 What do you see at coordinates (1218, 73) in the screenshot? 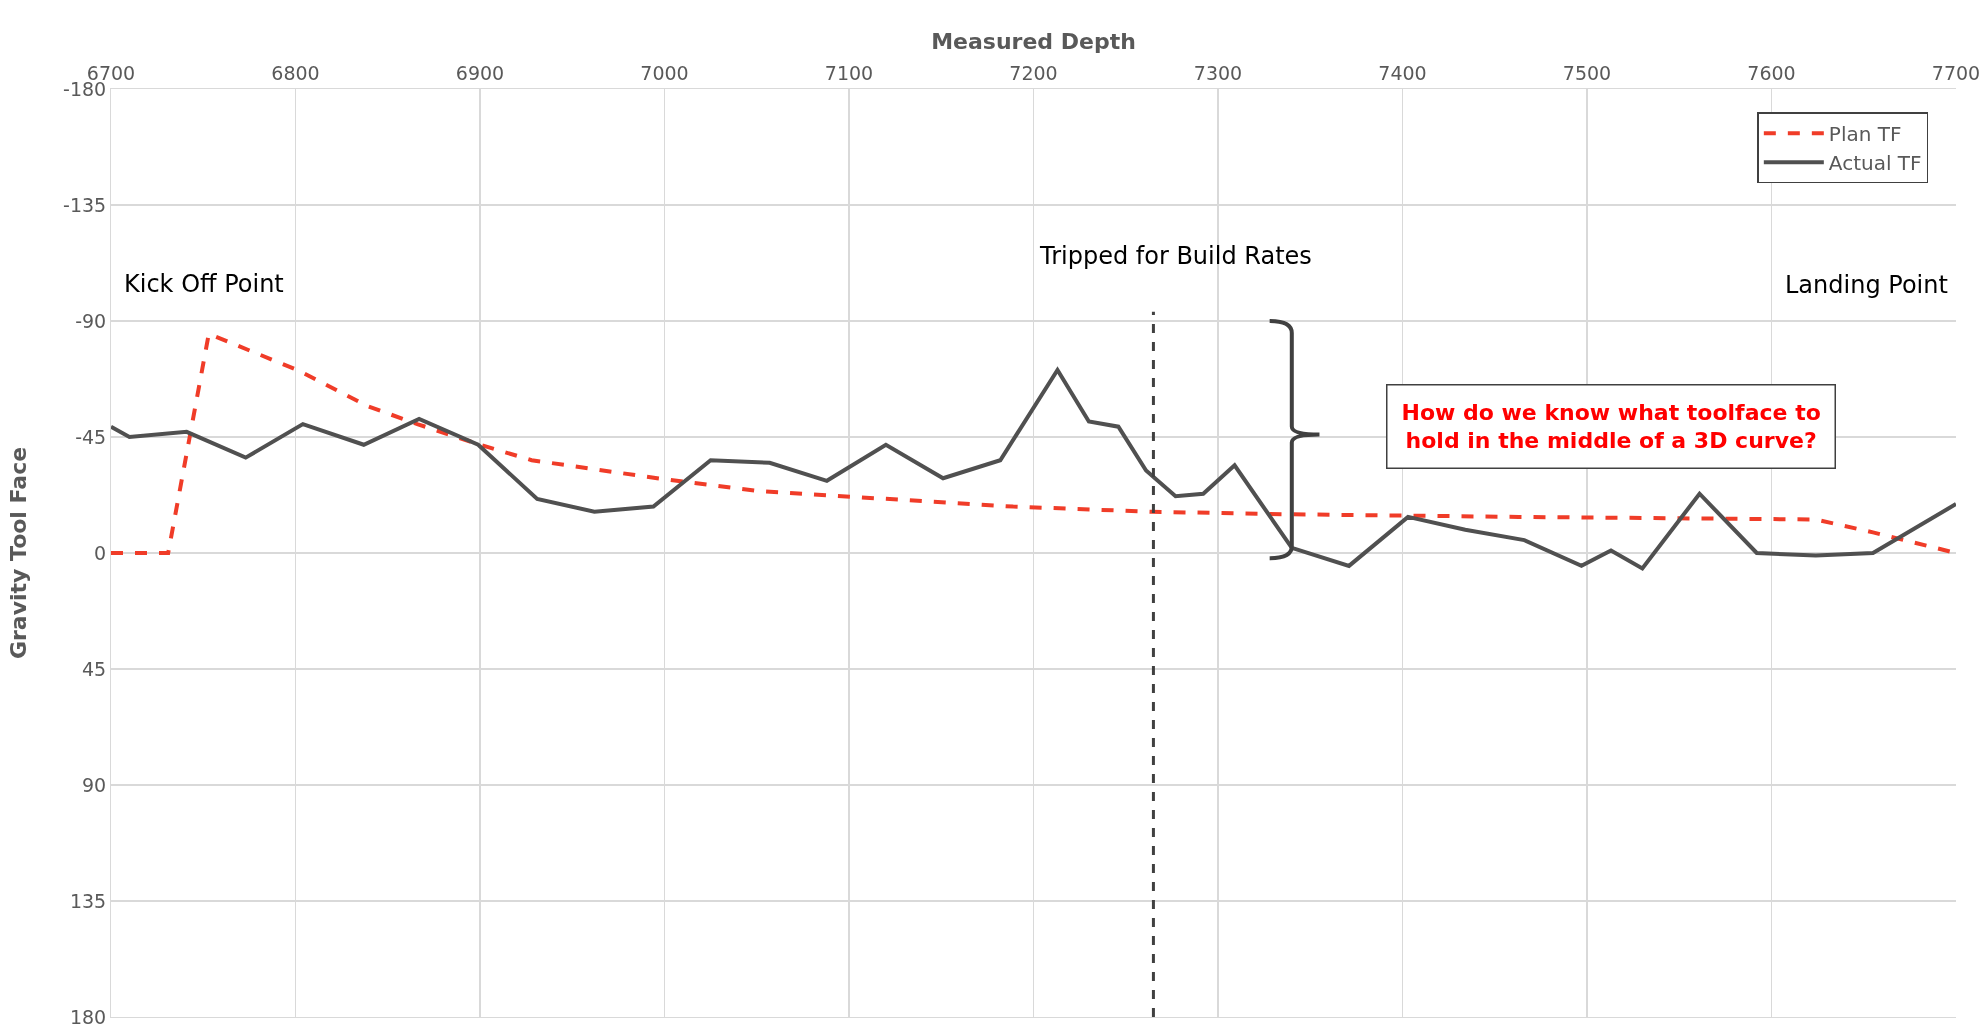
I see `x-tick-label: 7300` at bounding box center [1218, 73].